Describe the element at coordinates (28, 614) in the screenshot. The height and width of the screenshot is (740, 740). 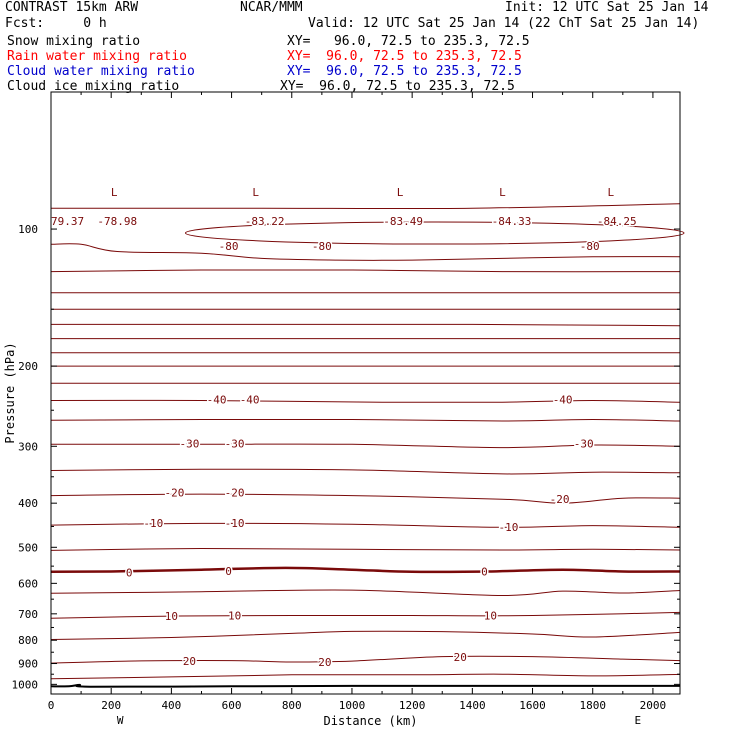
I see `y-tick-label: 700` at that location.